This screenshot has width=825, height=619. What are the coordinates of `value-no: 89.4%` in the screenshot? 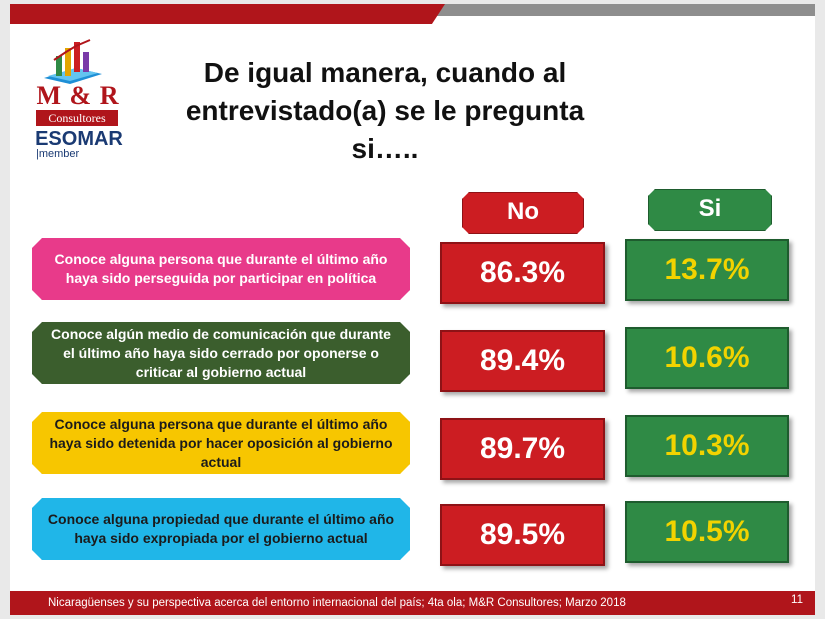 It's located at (522, 361).